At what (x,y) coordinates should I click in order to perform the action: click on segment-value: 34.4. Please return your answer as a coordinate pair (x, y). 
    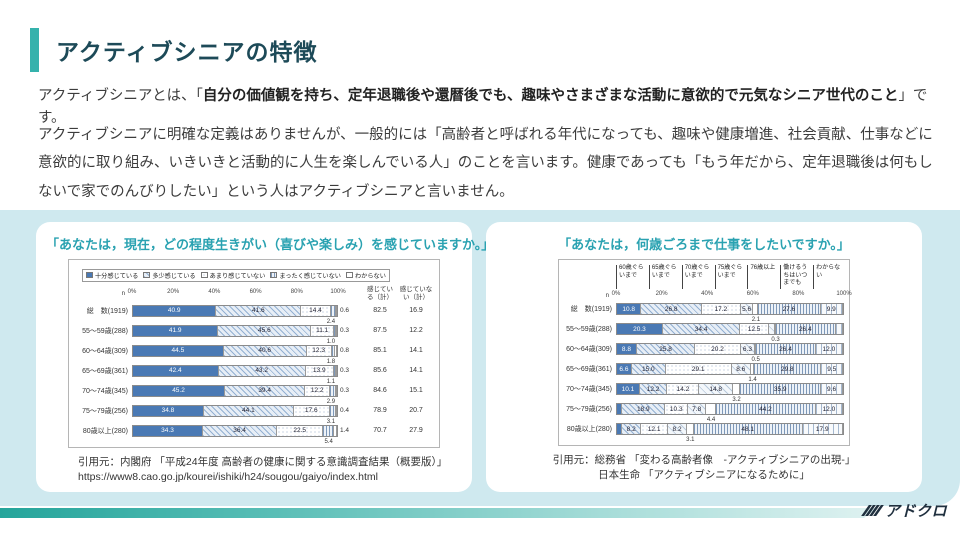
    Looking at the image, I should click on (701, 329).